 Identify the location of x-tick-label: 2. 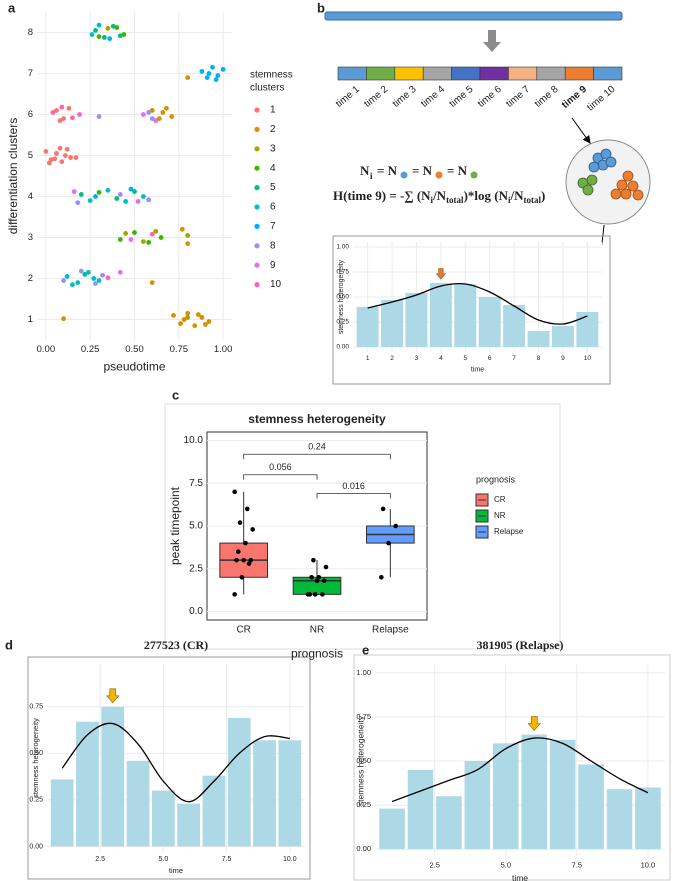
(392, 358).